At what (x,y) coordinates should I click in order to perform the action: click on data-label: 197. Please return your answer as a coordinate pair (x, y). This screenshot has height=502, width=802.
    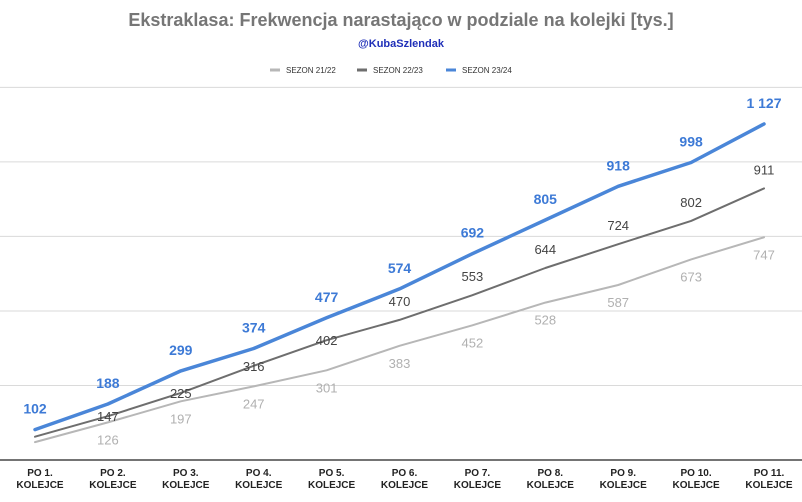
    Looking at the image, I should click on (181, 418).